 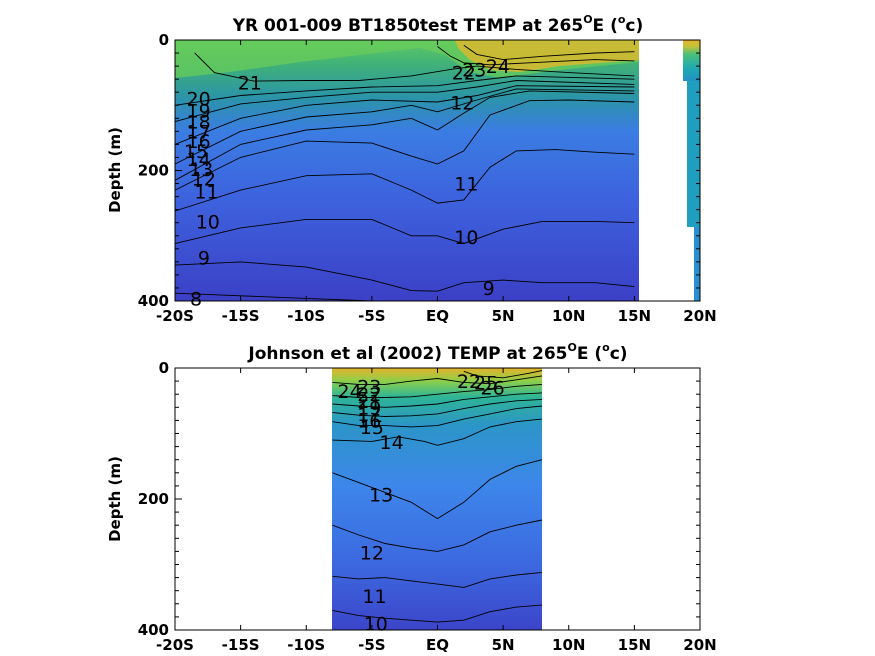 I want to click on bottom-contour-label: 19, so click(x=369, y=408).